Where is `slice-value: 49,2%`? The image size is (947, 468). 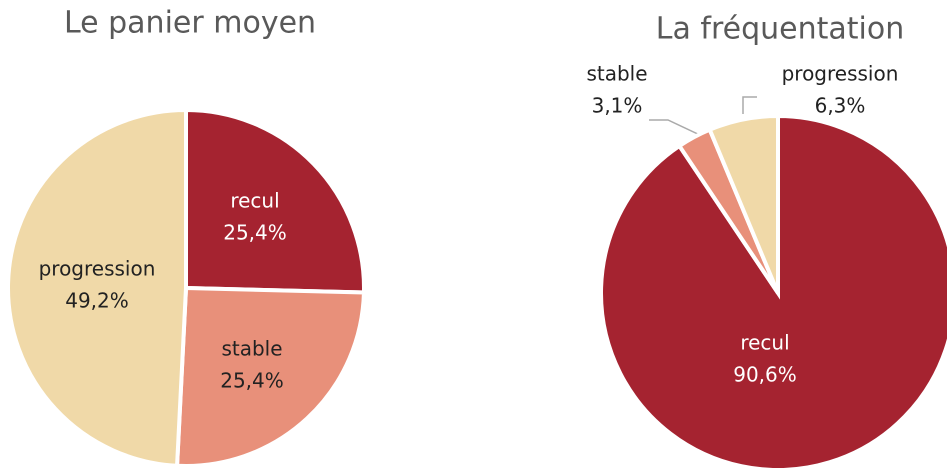 slice-value: 49,2% is located at coordinates (97, 301).